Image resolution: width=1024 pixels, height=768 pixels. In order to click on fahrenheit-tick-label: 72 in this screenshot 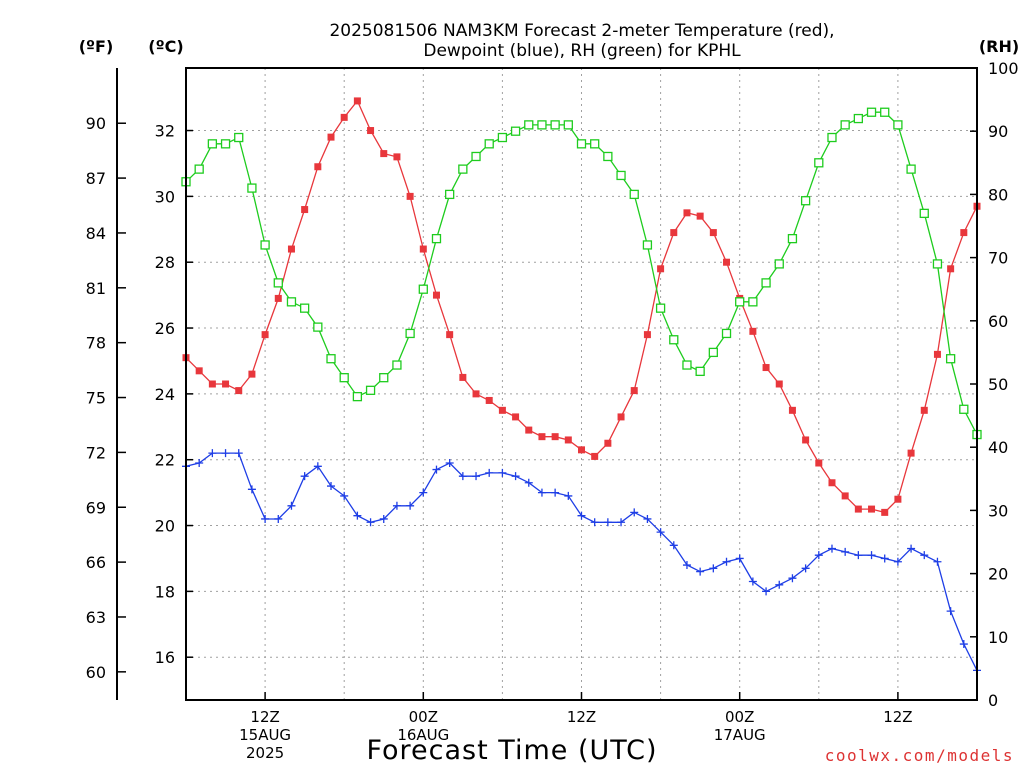, I will do `click(96, 452)`.